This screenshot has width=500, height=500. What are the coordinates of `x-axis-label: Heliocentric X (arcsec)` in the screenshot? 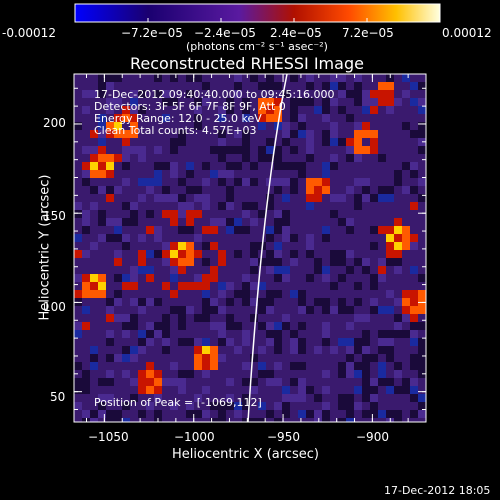 It's located at (245, 454).